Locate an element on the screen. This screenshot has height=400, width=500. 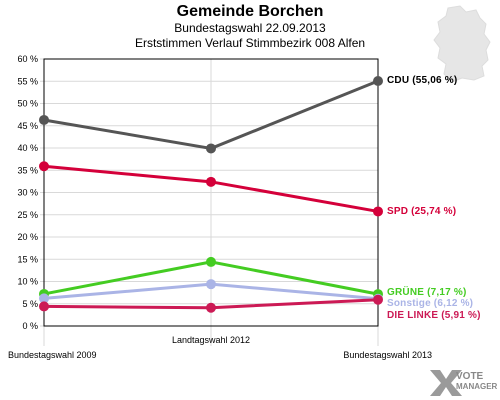
y-tick-label: 40 % is located at coordinates (27, 148).